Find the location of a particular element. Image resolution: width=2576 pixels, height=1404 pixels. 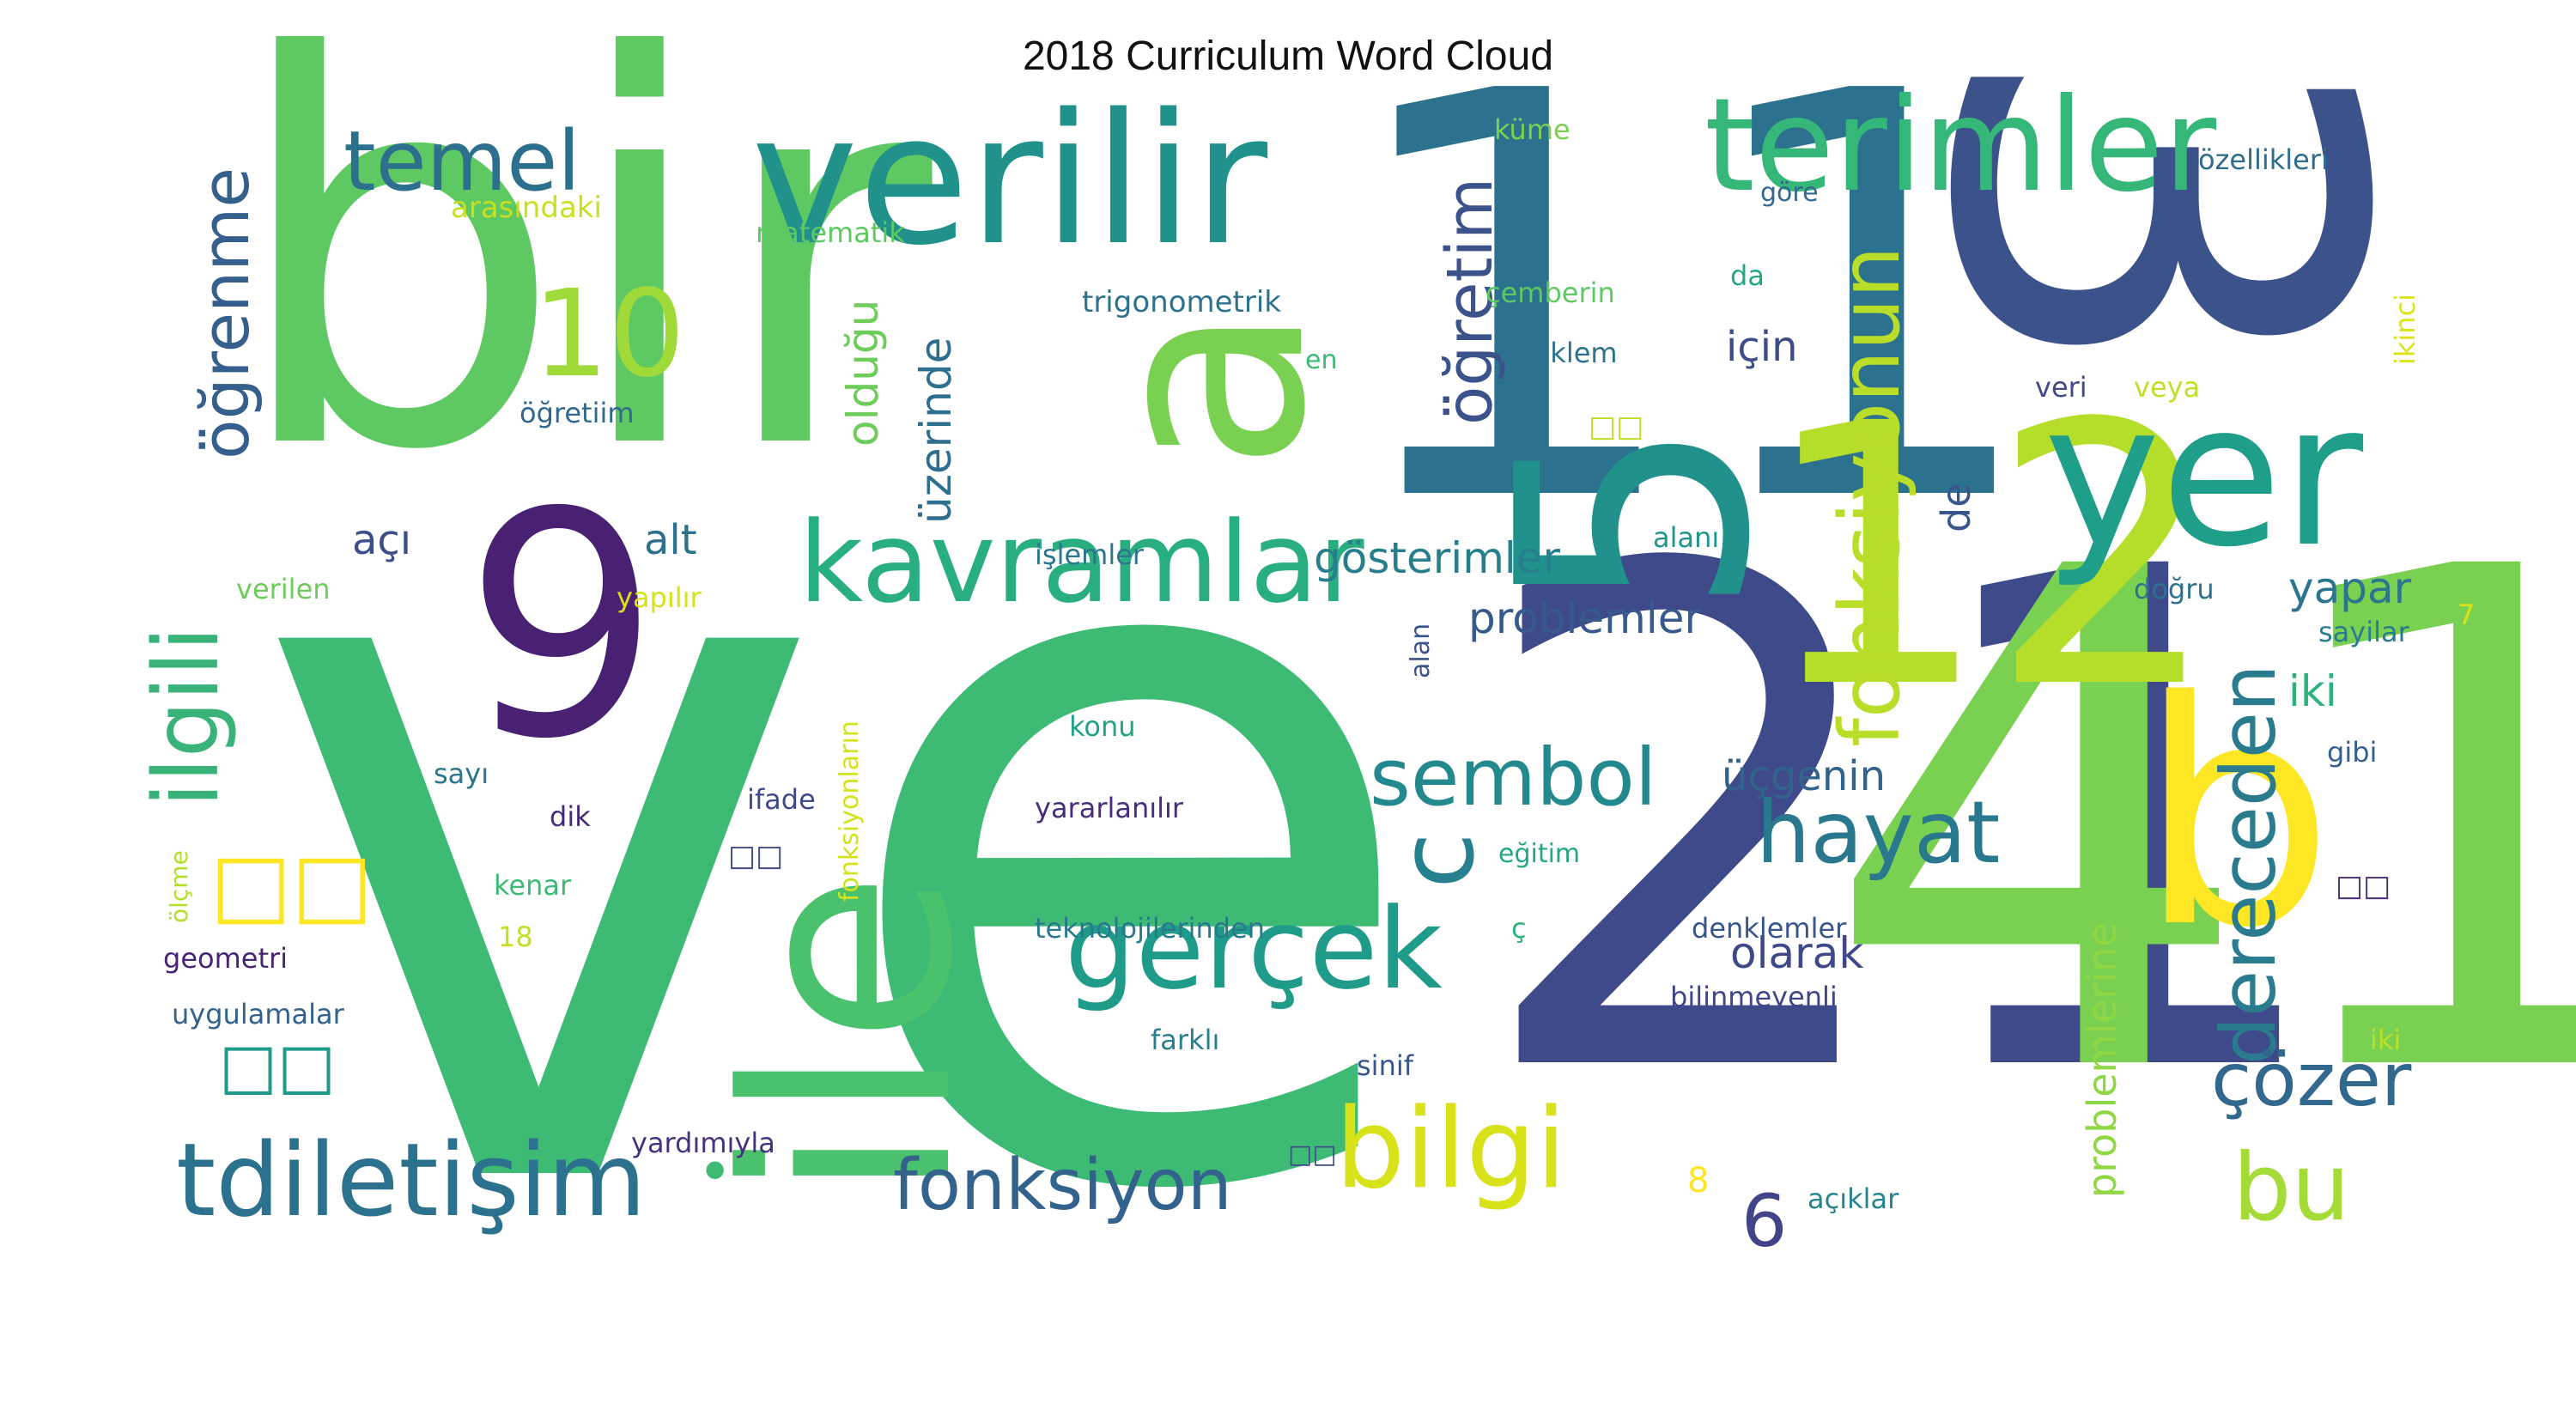

cloud-word: eğitim is located at coordinates (1539, 854).